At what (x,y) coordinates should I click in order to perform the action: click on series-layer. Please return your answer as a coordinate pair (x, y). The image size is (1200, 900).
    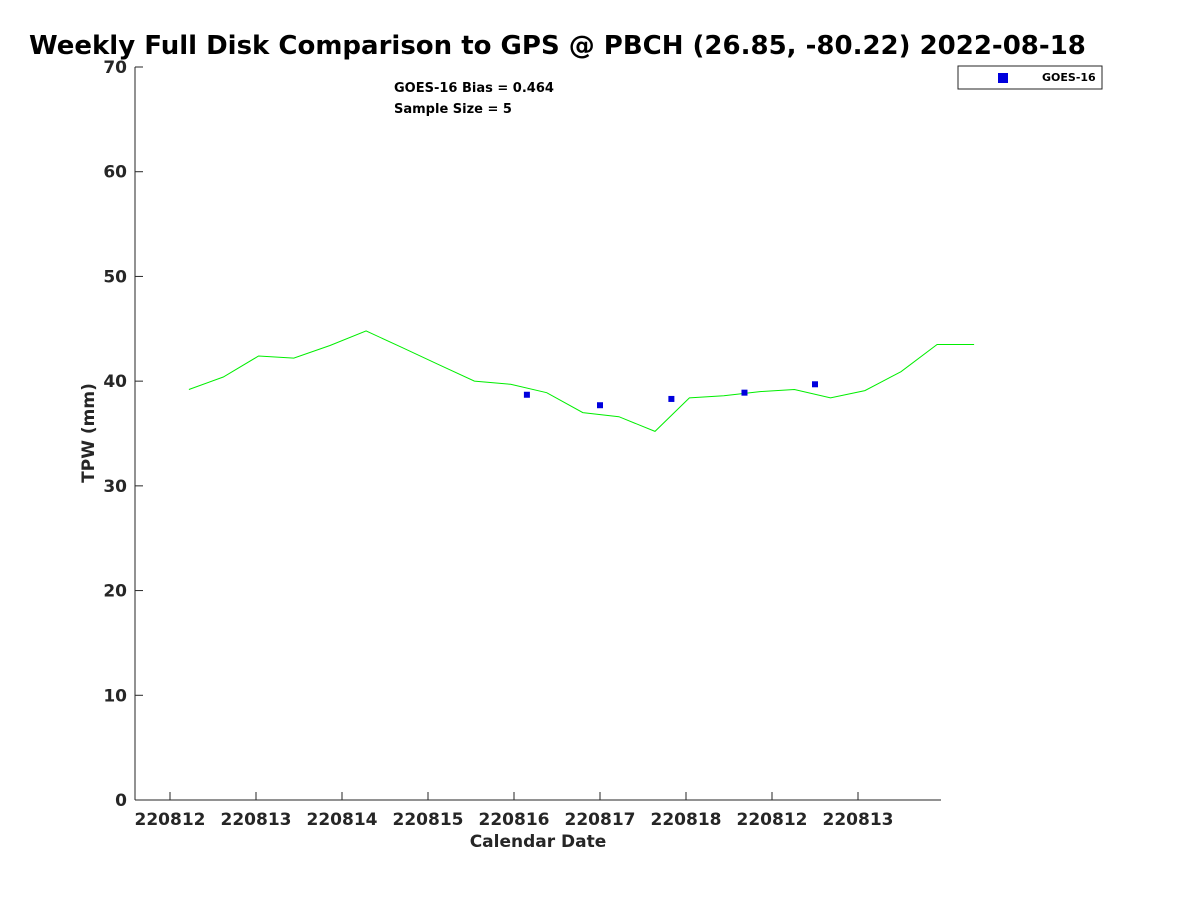
    Looking at the image, I should click on (581, 381).